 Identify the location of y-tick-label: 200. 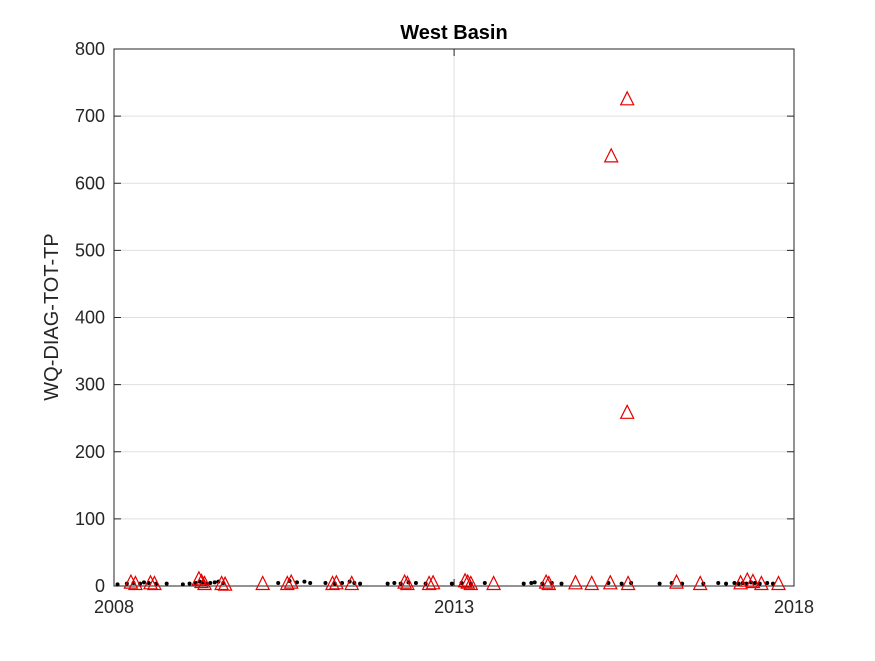
(90, 452).